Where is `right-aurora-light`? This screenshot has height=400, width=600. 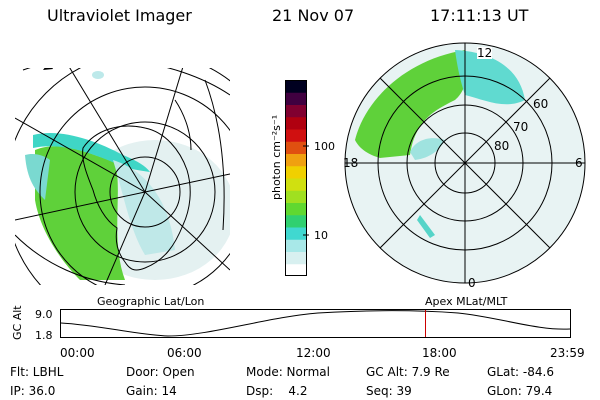
right-aurora-light is located at coordinates (427, 149).